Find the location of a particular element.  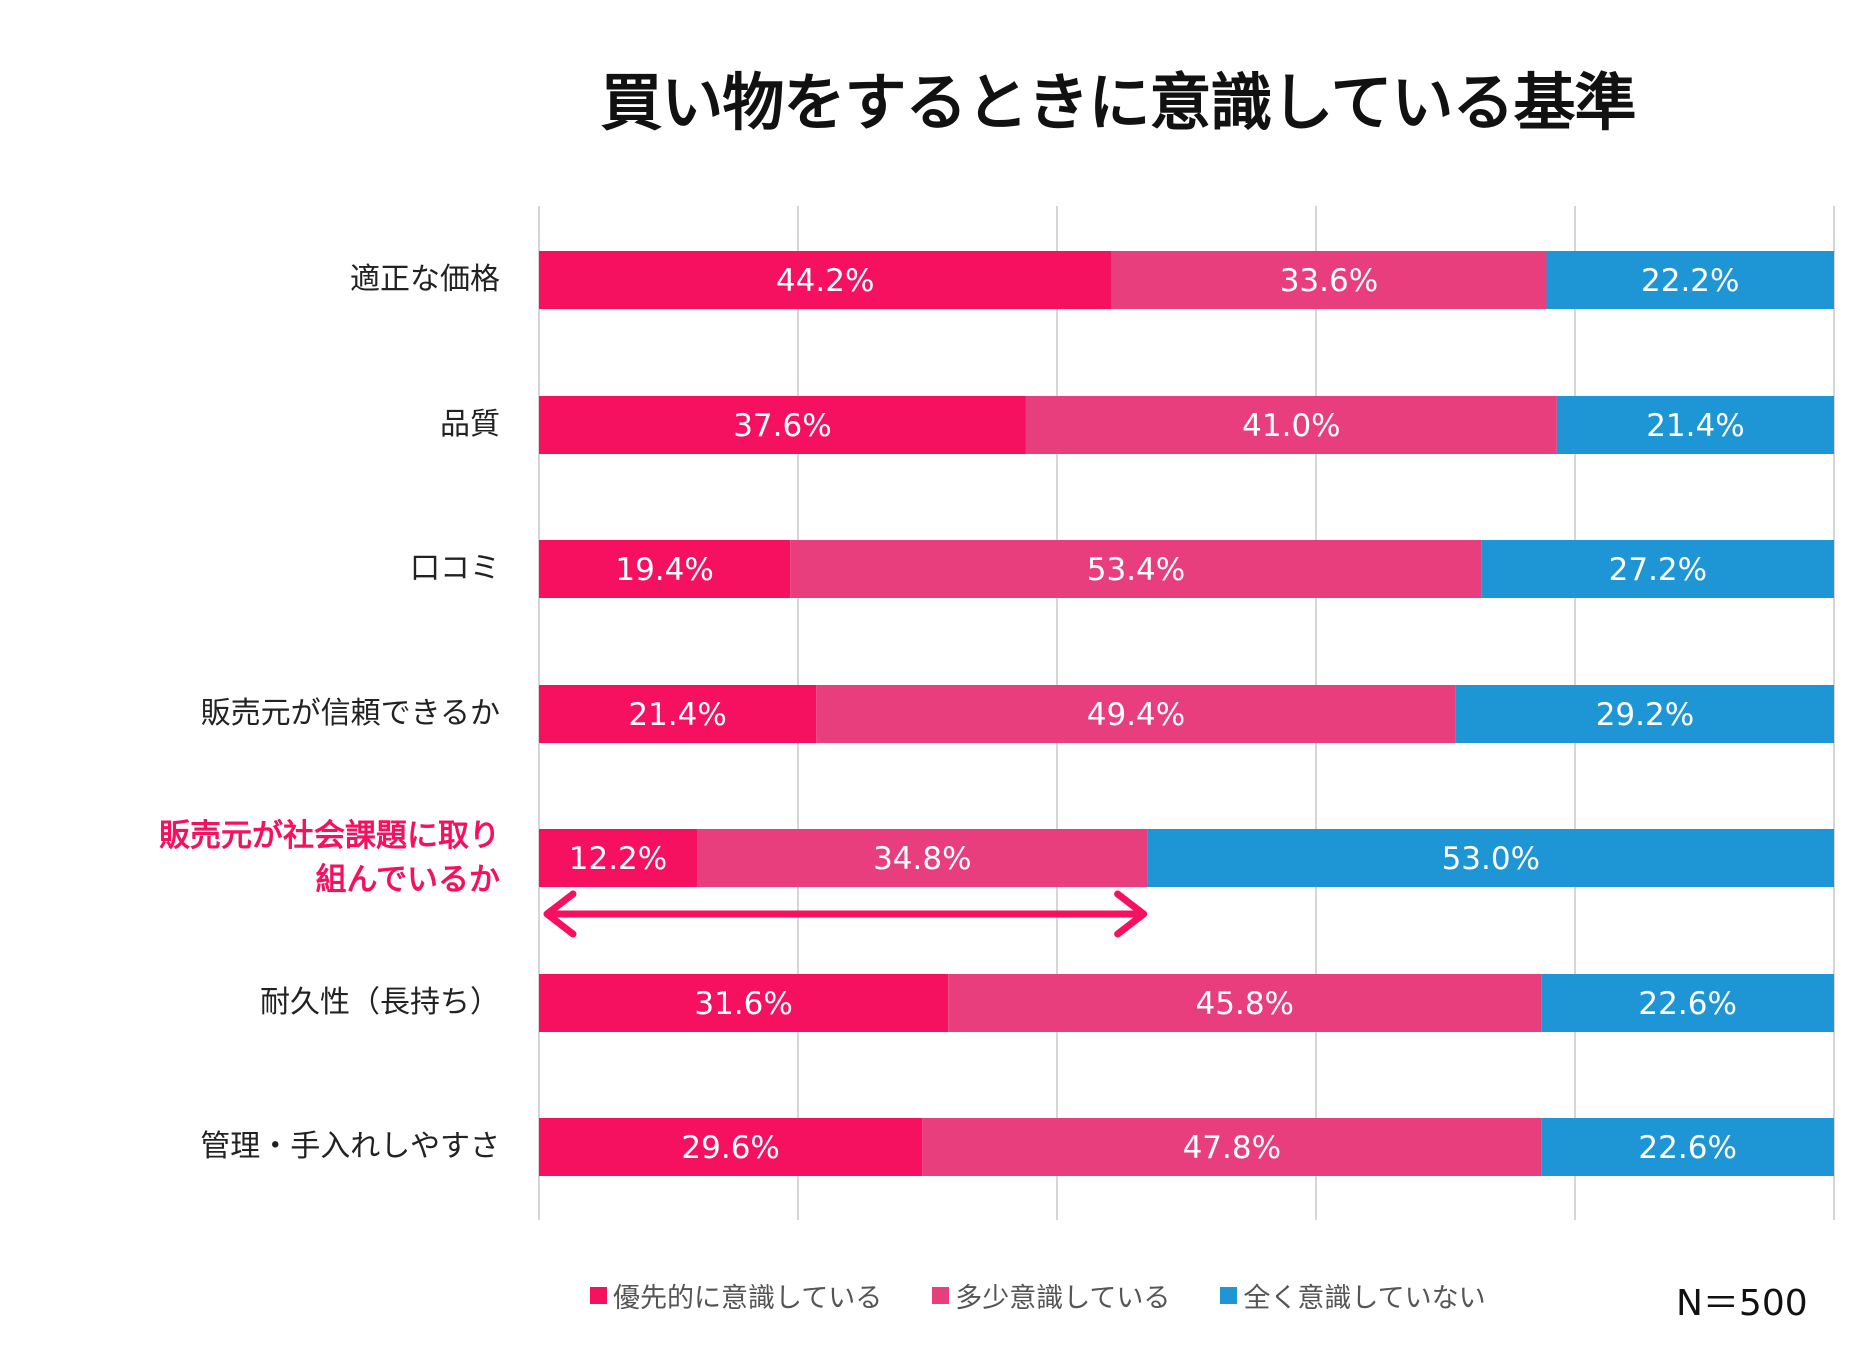

data-label: 27.2% is located at coordinates (1658, 570).